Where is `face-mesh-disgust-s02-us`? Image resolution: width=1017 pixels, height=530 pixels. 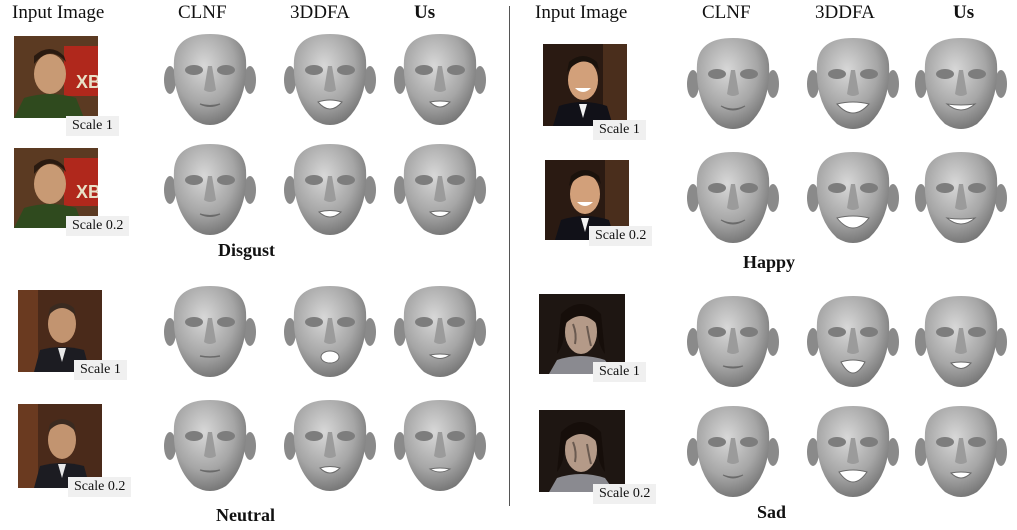
face-mesh-disgust-s02-us is located at coordinates (440, 190).